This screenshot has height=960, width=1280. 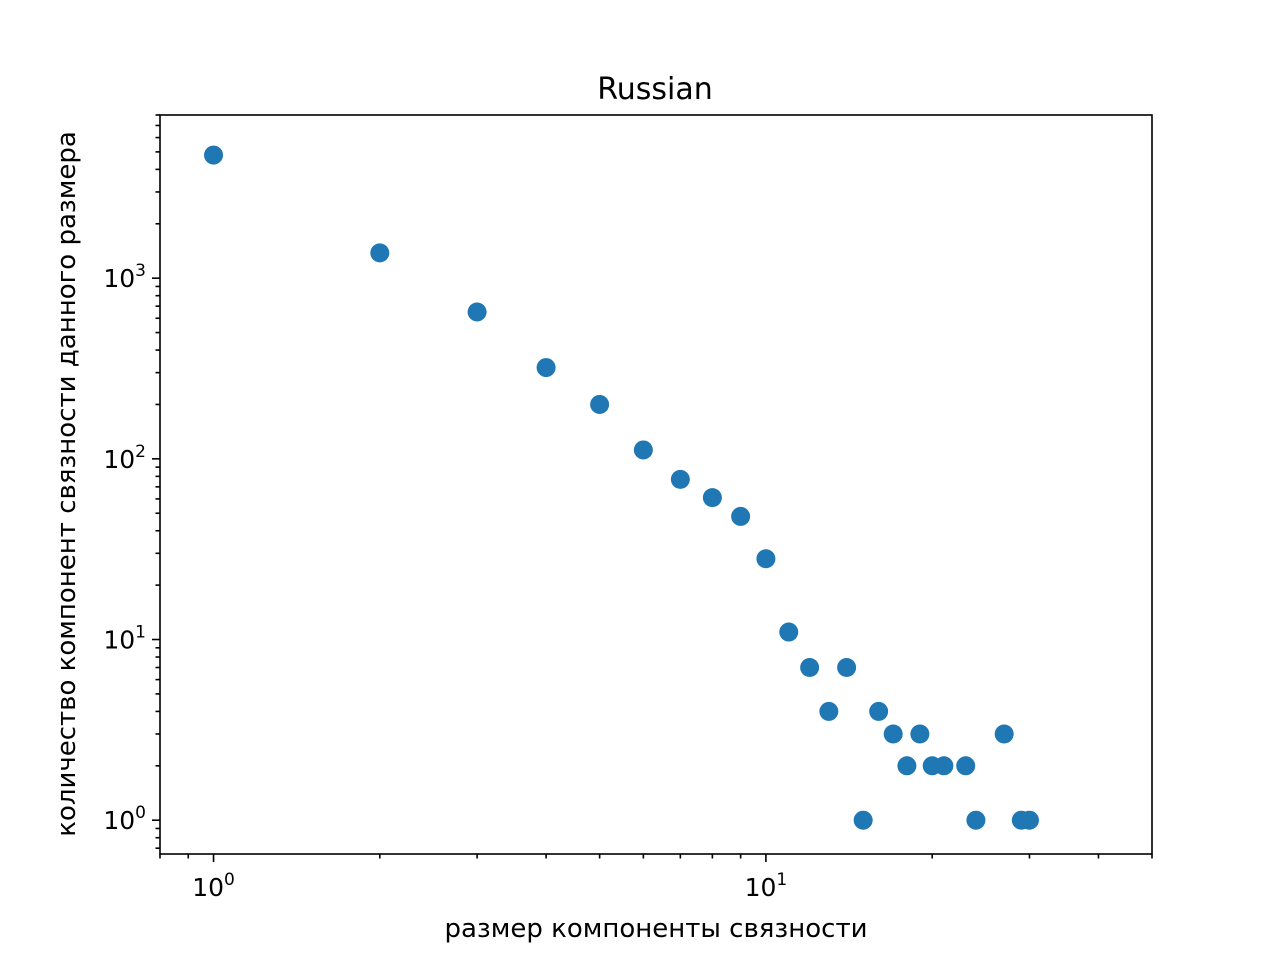 What do you see at coordinates (655, 89) in the screenshot?
I see `chart-title: Russian` at bounding box center [655, 89].